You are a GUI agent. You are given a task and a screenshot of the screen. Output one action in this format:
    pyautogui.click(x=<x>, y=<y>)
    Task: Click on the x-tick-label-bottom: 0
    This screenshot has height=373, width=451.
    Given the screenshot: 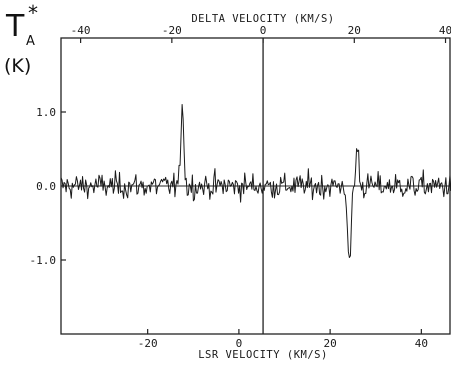 What is the action you would take?
    pyautogui.click(x=239, y=343)
    